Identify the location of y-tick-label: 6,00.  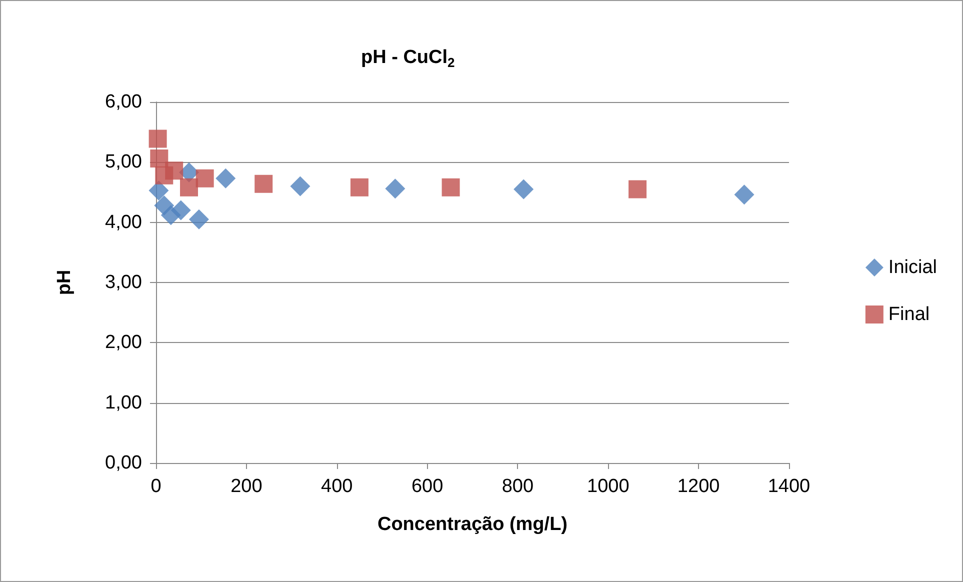
(123, 102).